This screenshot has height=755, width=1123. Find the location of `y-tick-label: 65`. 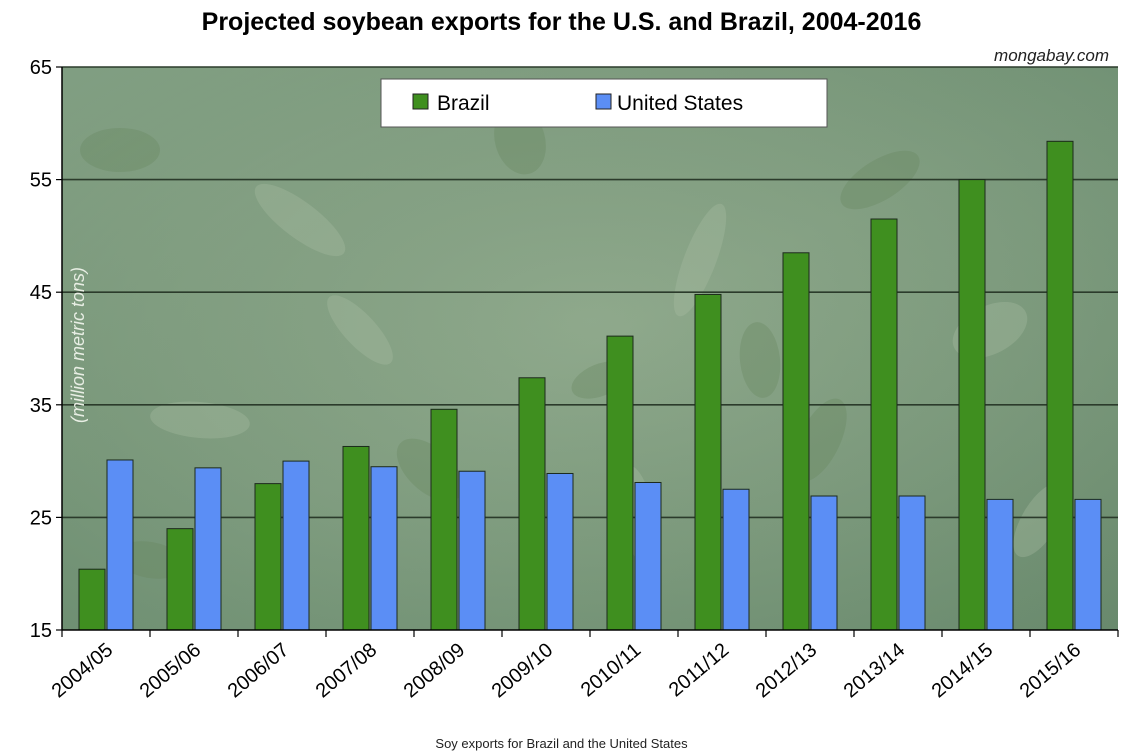

y-tick-label: 65 is located at coordinates (41, 68).